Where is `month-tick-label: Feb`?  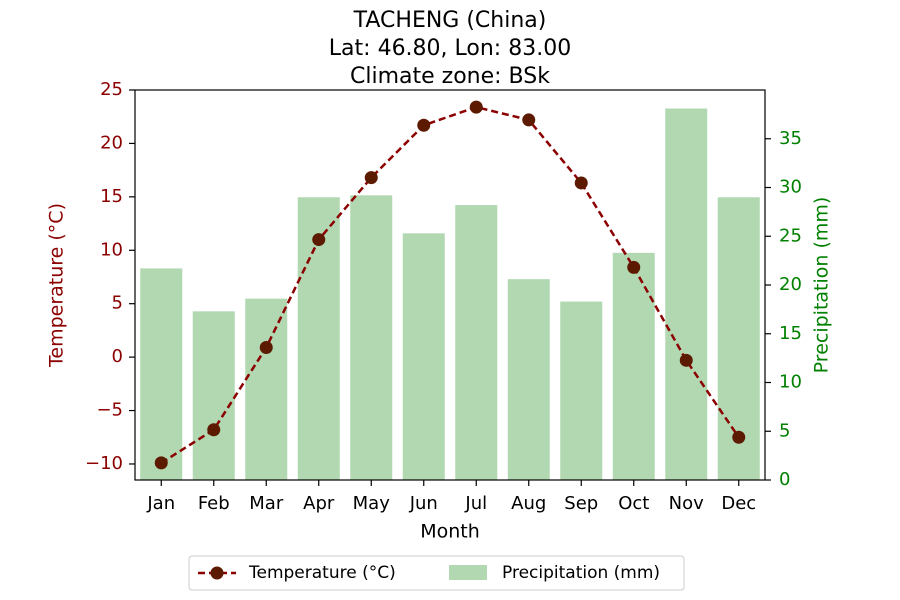
month-tick-label: Feb is located at coordinates (214, 503).